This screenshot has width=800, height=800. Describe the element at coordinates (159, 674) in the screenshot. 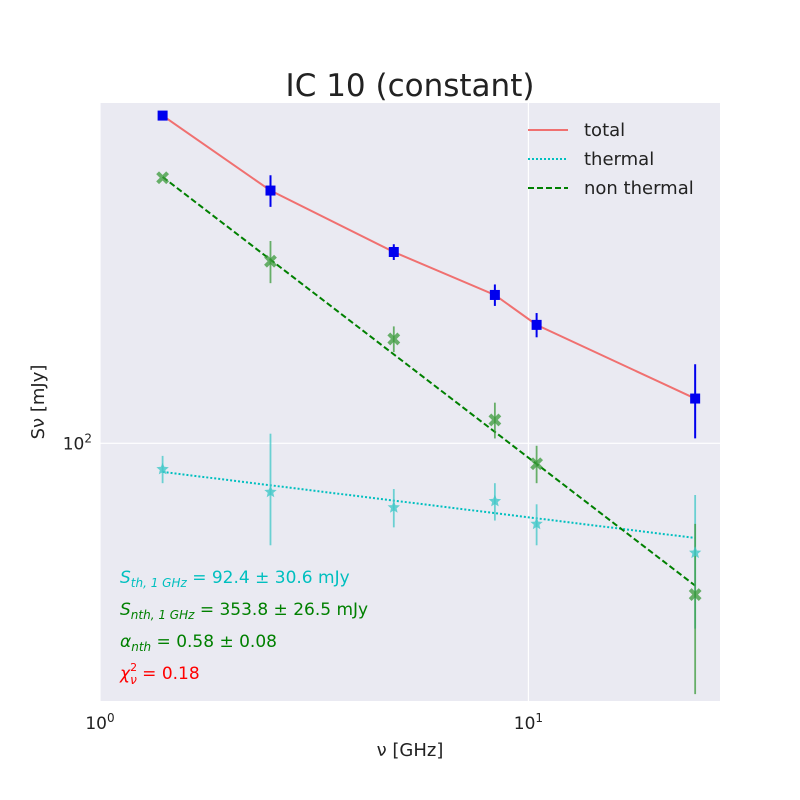

I see `annotation-chi: χ2 ν = 0.18` at that location.